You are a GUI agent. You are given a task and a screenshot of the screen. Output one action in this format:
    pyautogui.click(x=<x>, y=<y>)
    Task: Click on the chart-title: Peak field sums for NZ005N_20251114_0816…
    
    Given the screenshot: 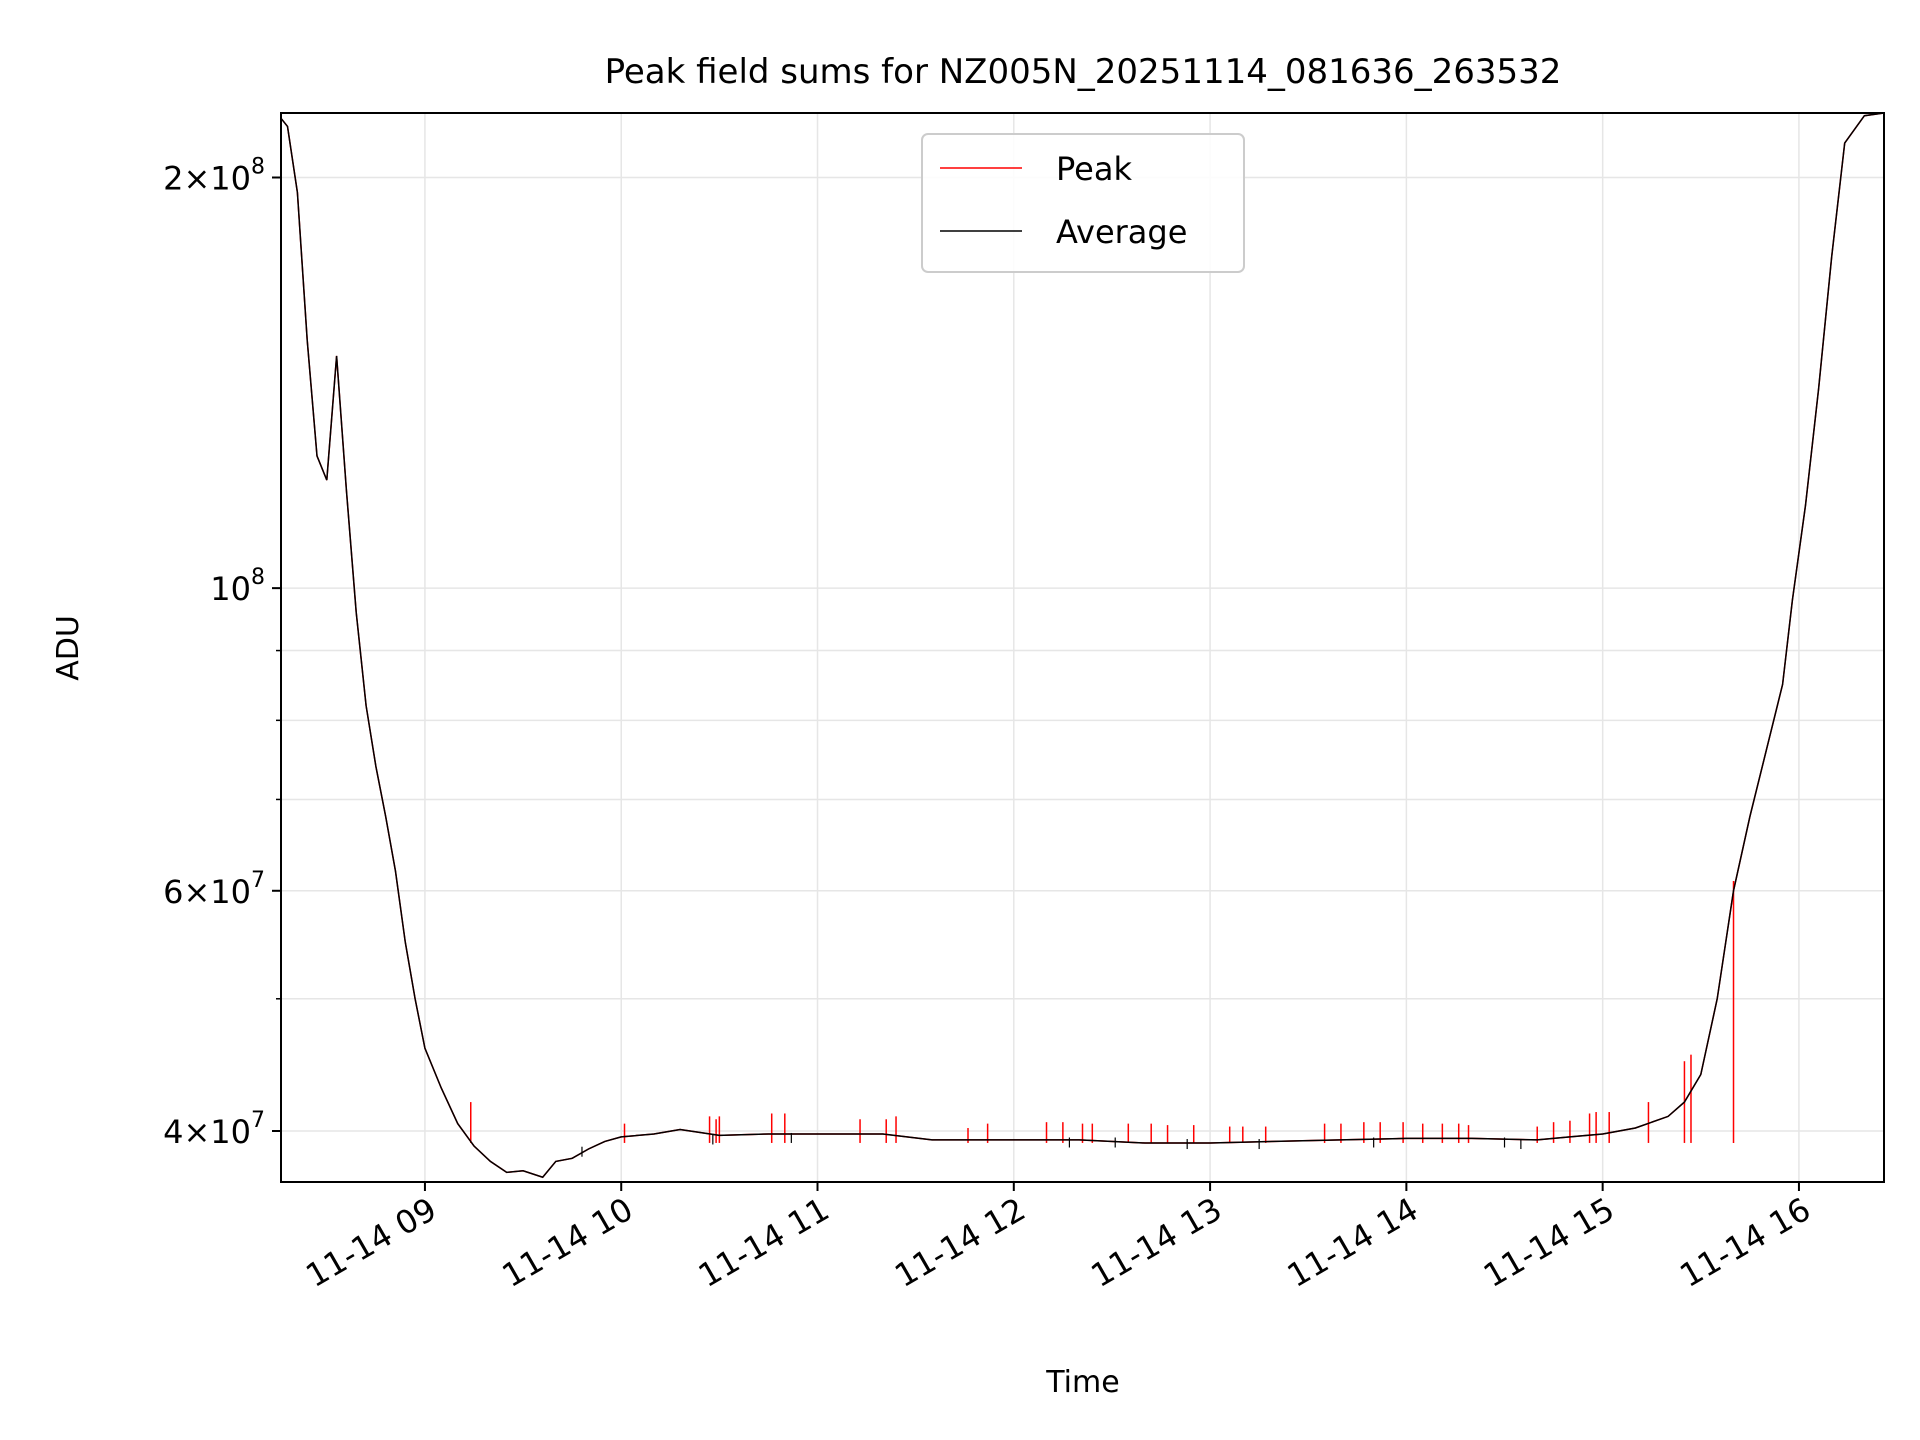 What is the action you would take?
    pyautogui.click(x=1083, y=72)
    